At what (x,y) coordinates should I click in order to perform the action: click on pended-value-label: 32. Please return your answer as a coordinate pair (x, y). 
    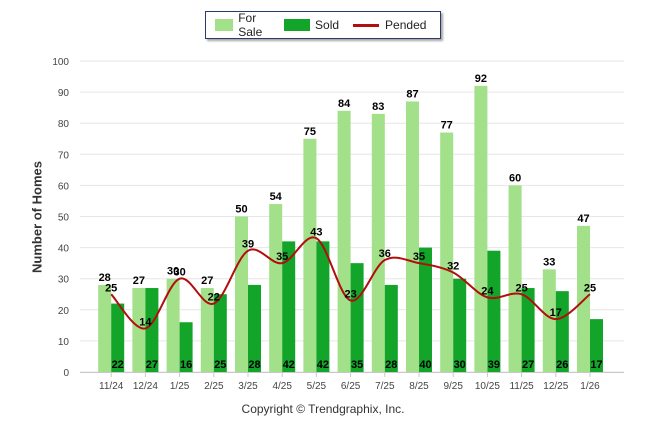
    Looking at the image, I should click on (453, 266).